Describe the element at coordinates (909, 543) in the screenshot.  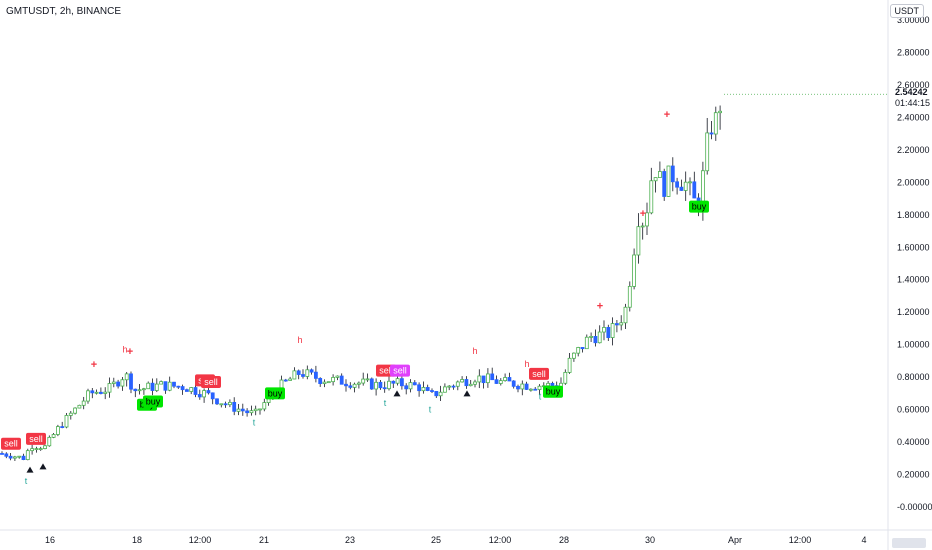
I see `chart-settings-button` at that location.